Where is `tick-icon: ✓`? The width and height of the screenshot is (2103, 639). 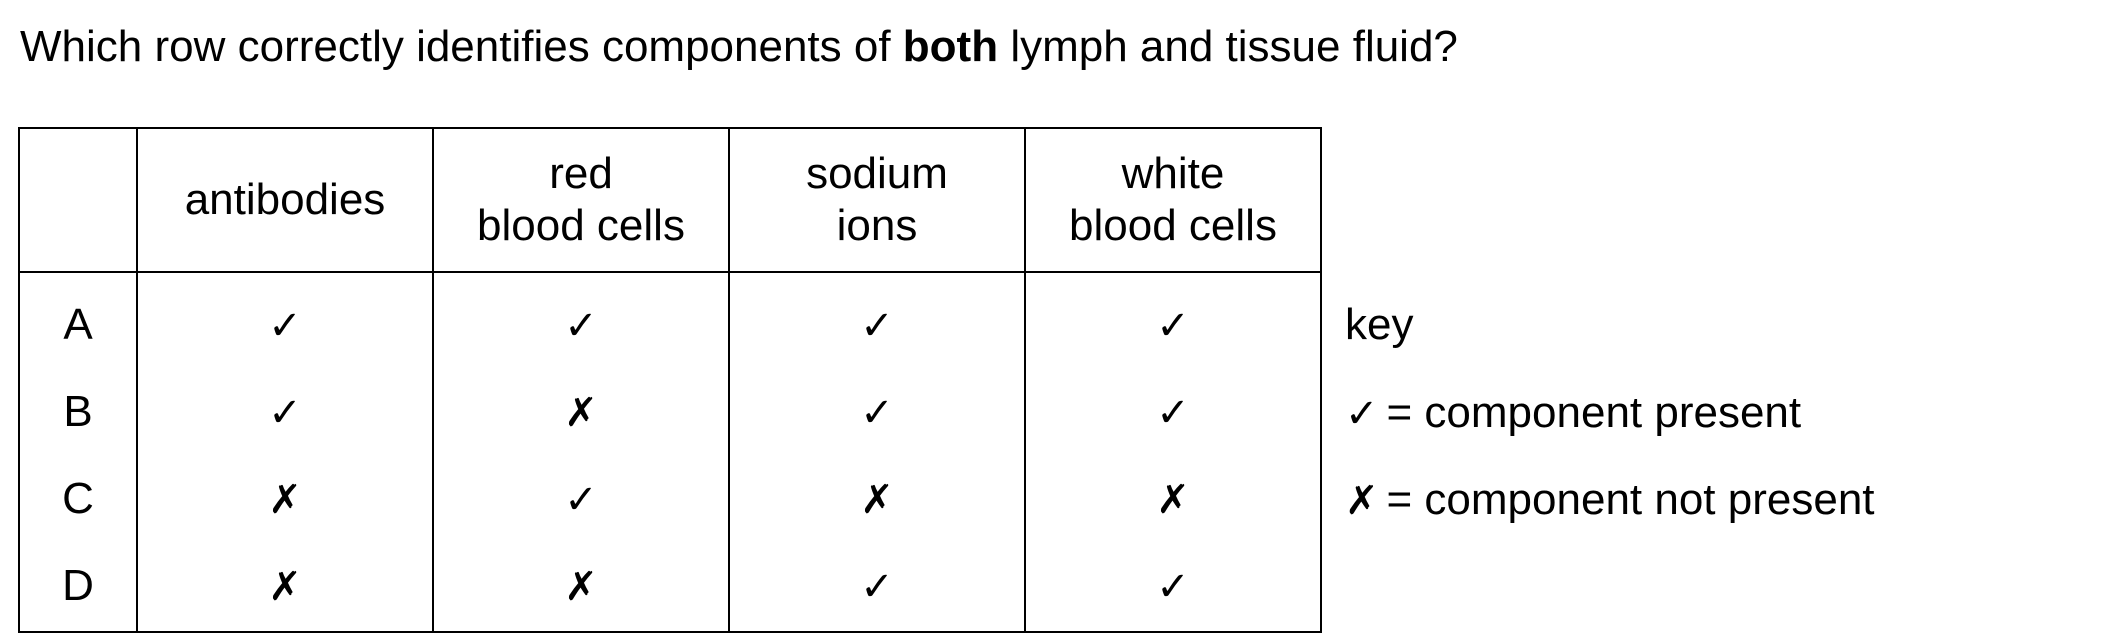
tick-icon: ✓ is located at coordinates (1362, 414).